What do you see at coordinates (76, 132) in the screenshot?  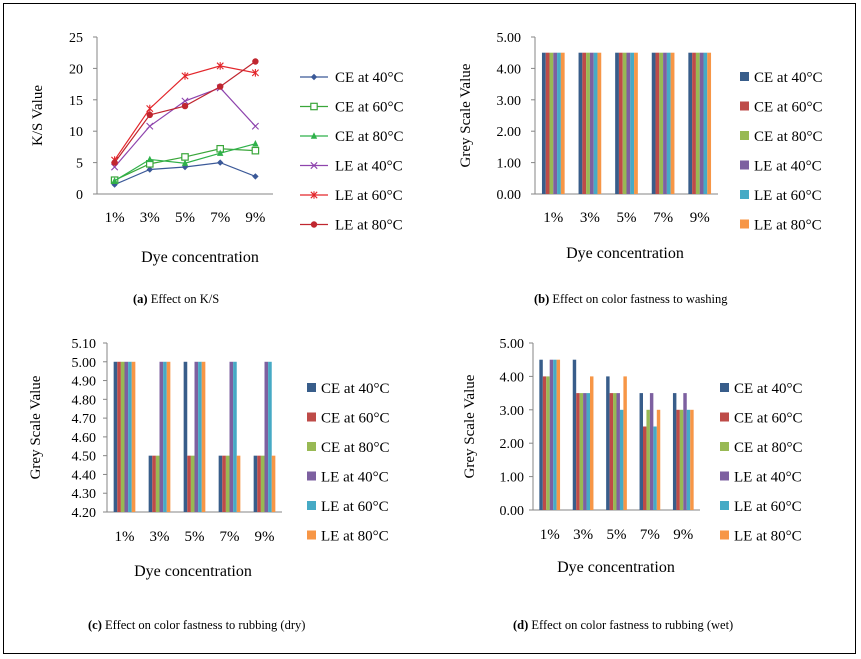 I see `y-tick-label: 10` at bounding box center [76, 132].